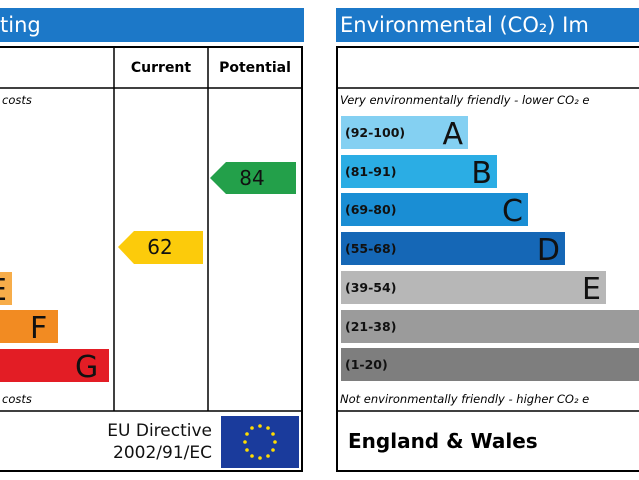 This screenshot has height=480, width=639. I want to click on band-e, so click(6, 288).